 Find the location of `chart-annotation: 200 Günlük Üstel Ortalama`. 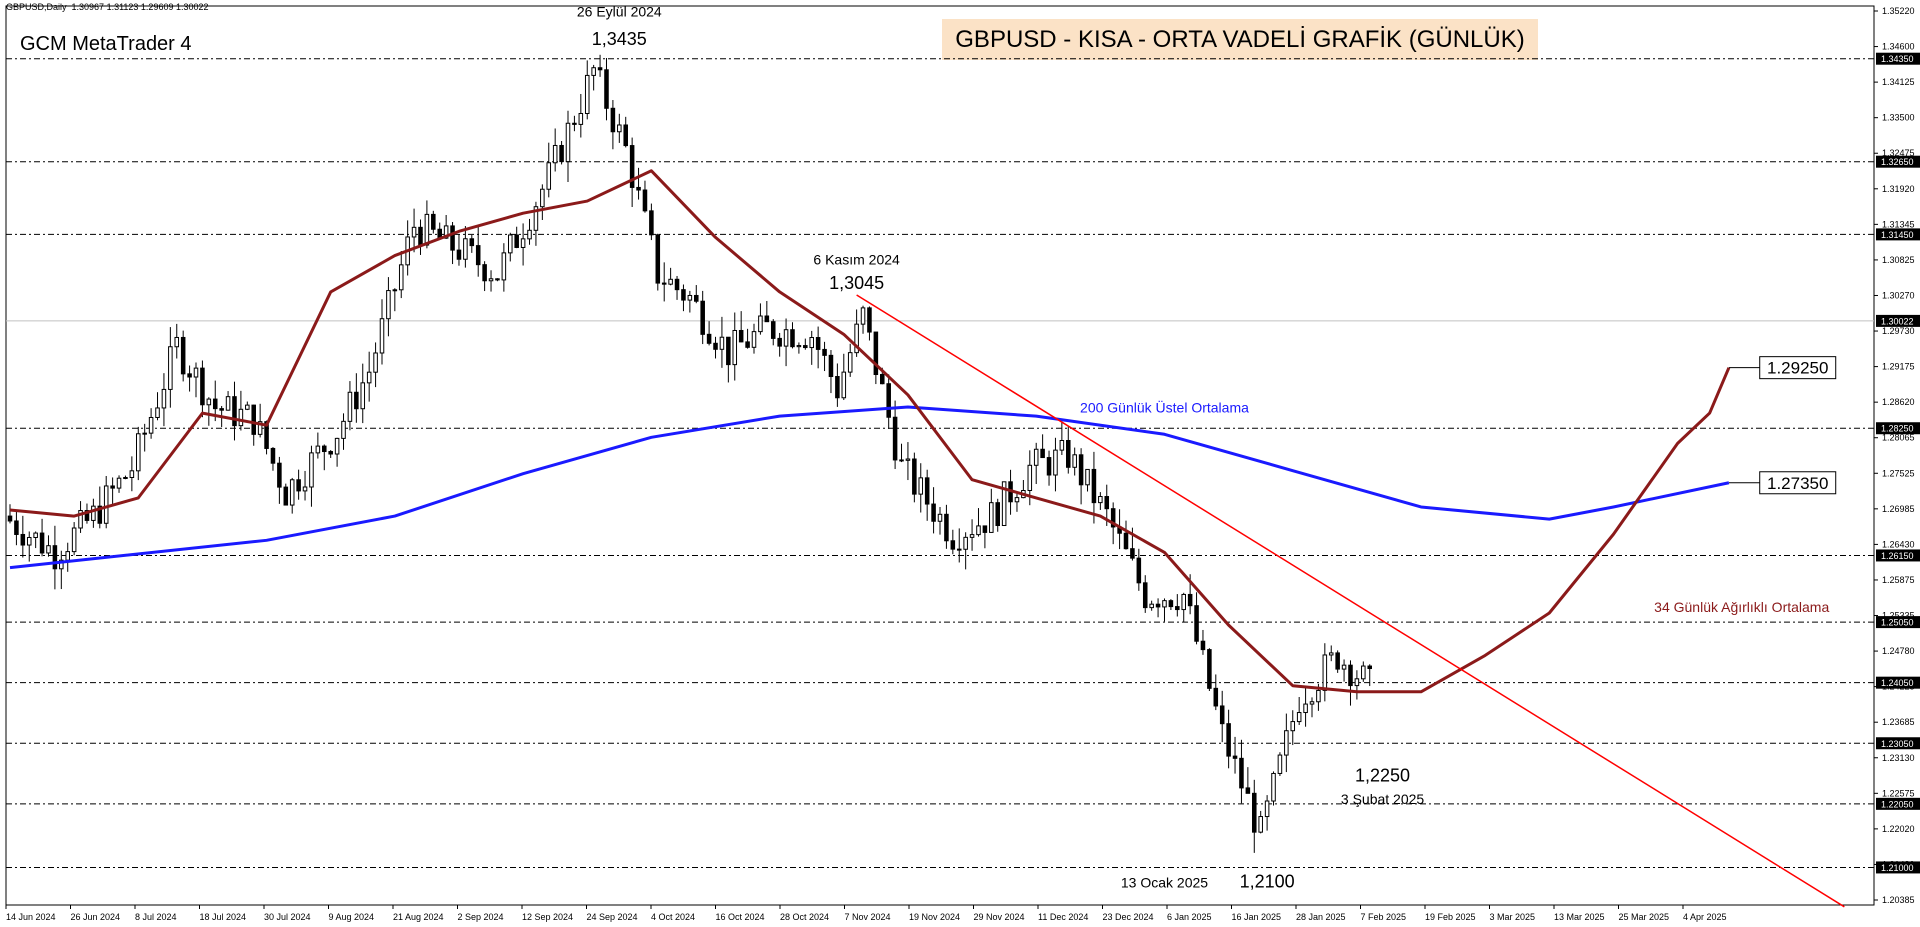

chart-annotation: 200 Günlük Üstel Ortalama is located at coordinates (1164, 406).